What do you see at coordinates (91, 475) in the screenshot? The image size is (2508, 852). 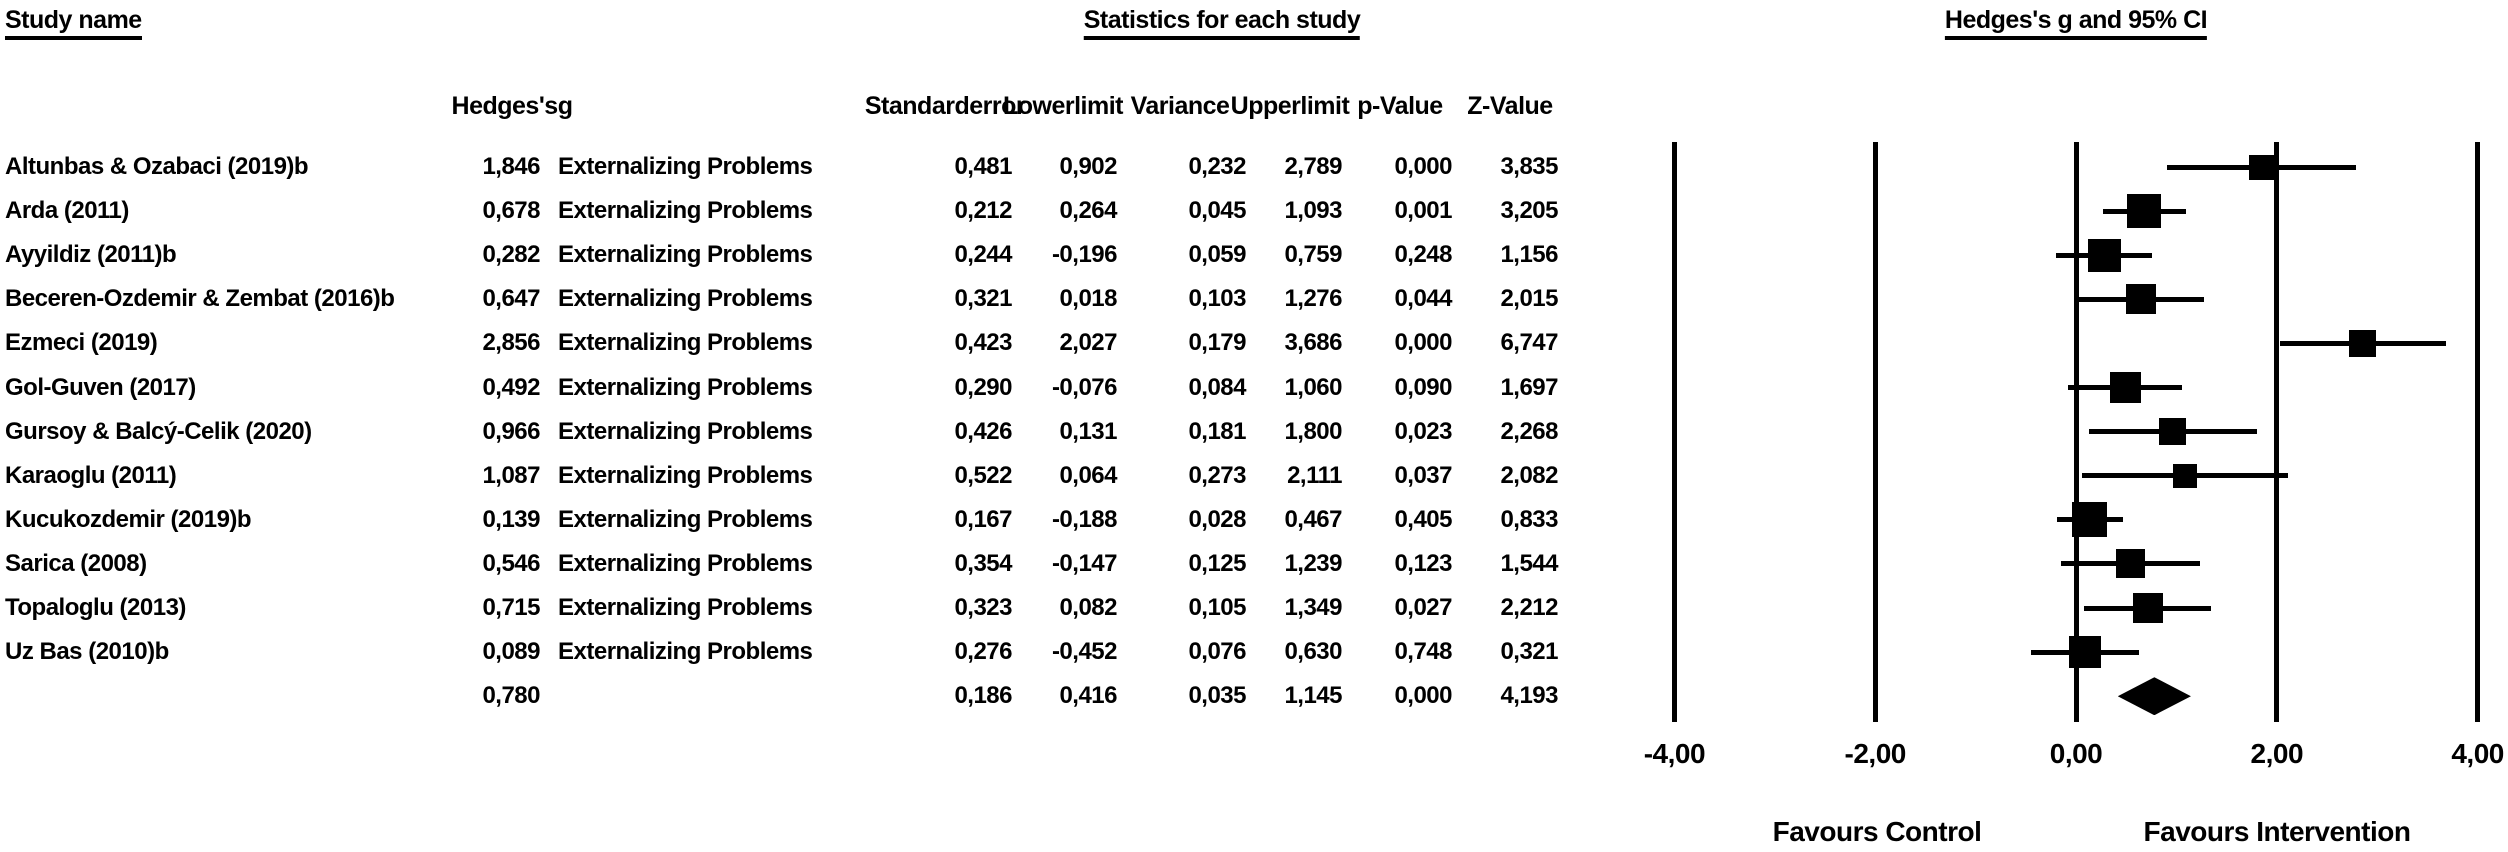 I see `study-name-cell: Karaoglu (2011)` at bounding box center [91, 475].